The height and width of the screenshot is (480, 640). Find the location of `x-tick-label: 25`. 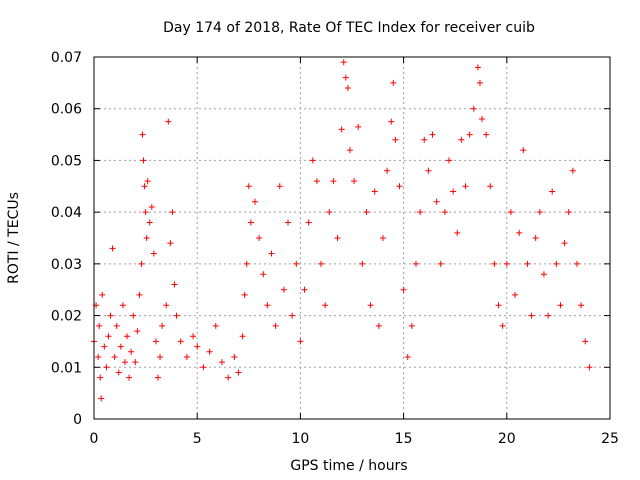

x-tick-label: 25 is located at coordinates (610, 439).